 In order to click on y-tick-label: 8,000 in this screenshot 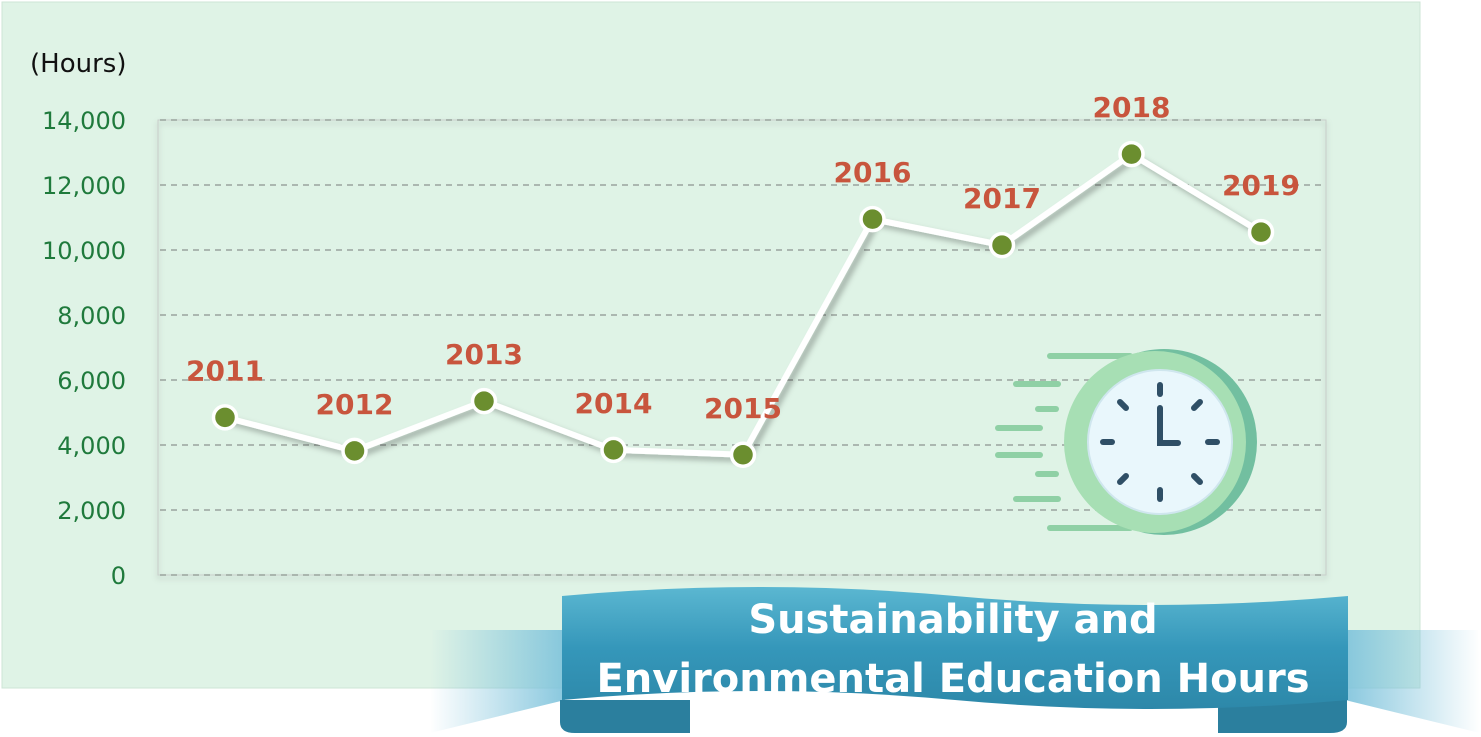, I will do `click(91, 316)`.